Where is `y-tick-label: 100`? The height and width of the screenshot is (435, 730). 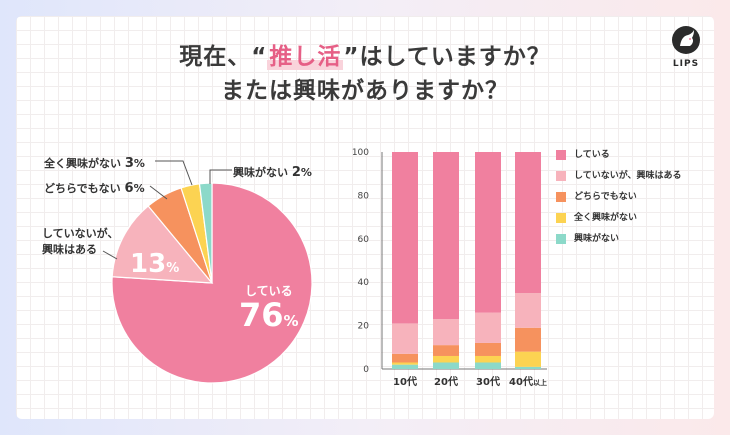
y-tick-label: 100 is located at coordinates (360, 153).